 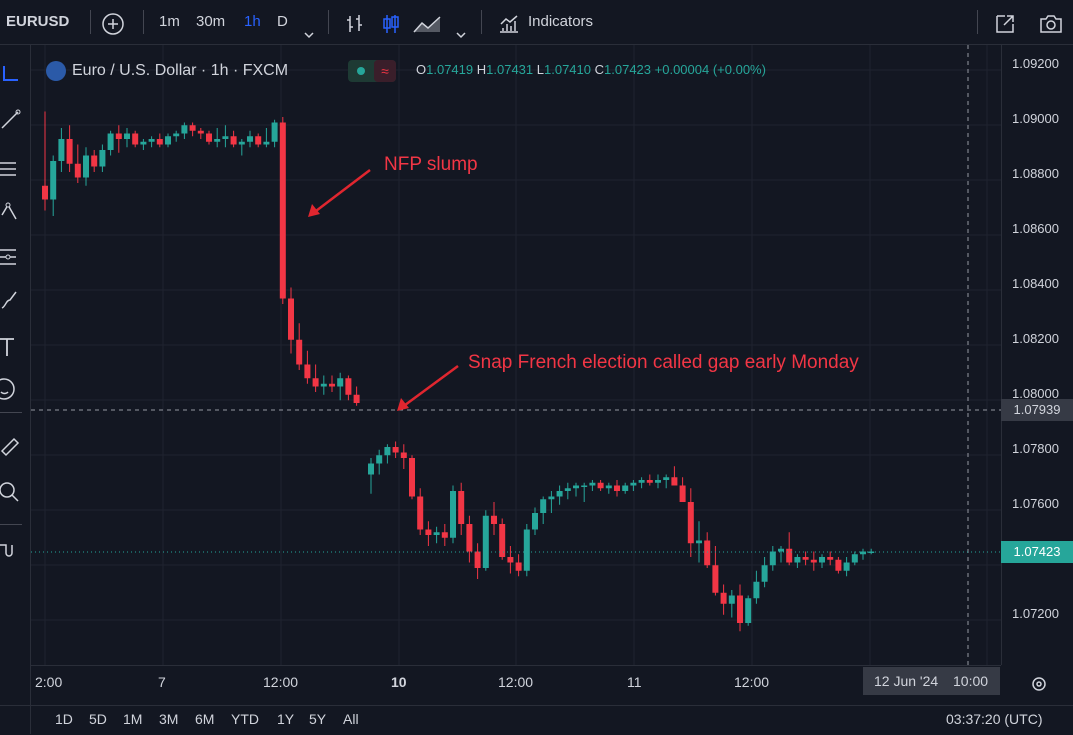 What do you see at coordinates (1035, 63) in the screenshot?
I see `price-label: 1.09200` at bounding box center [1035, 63].